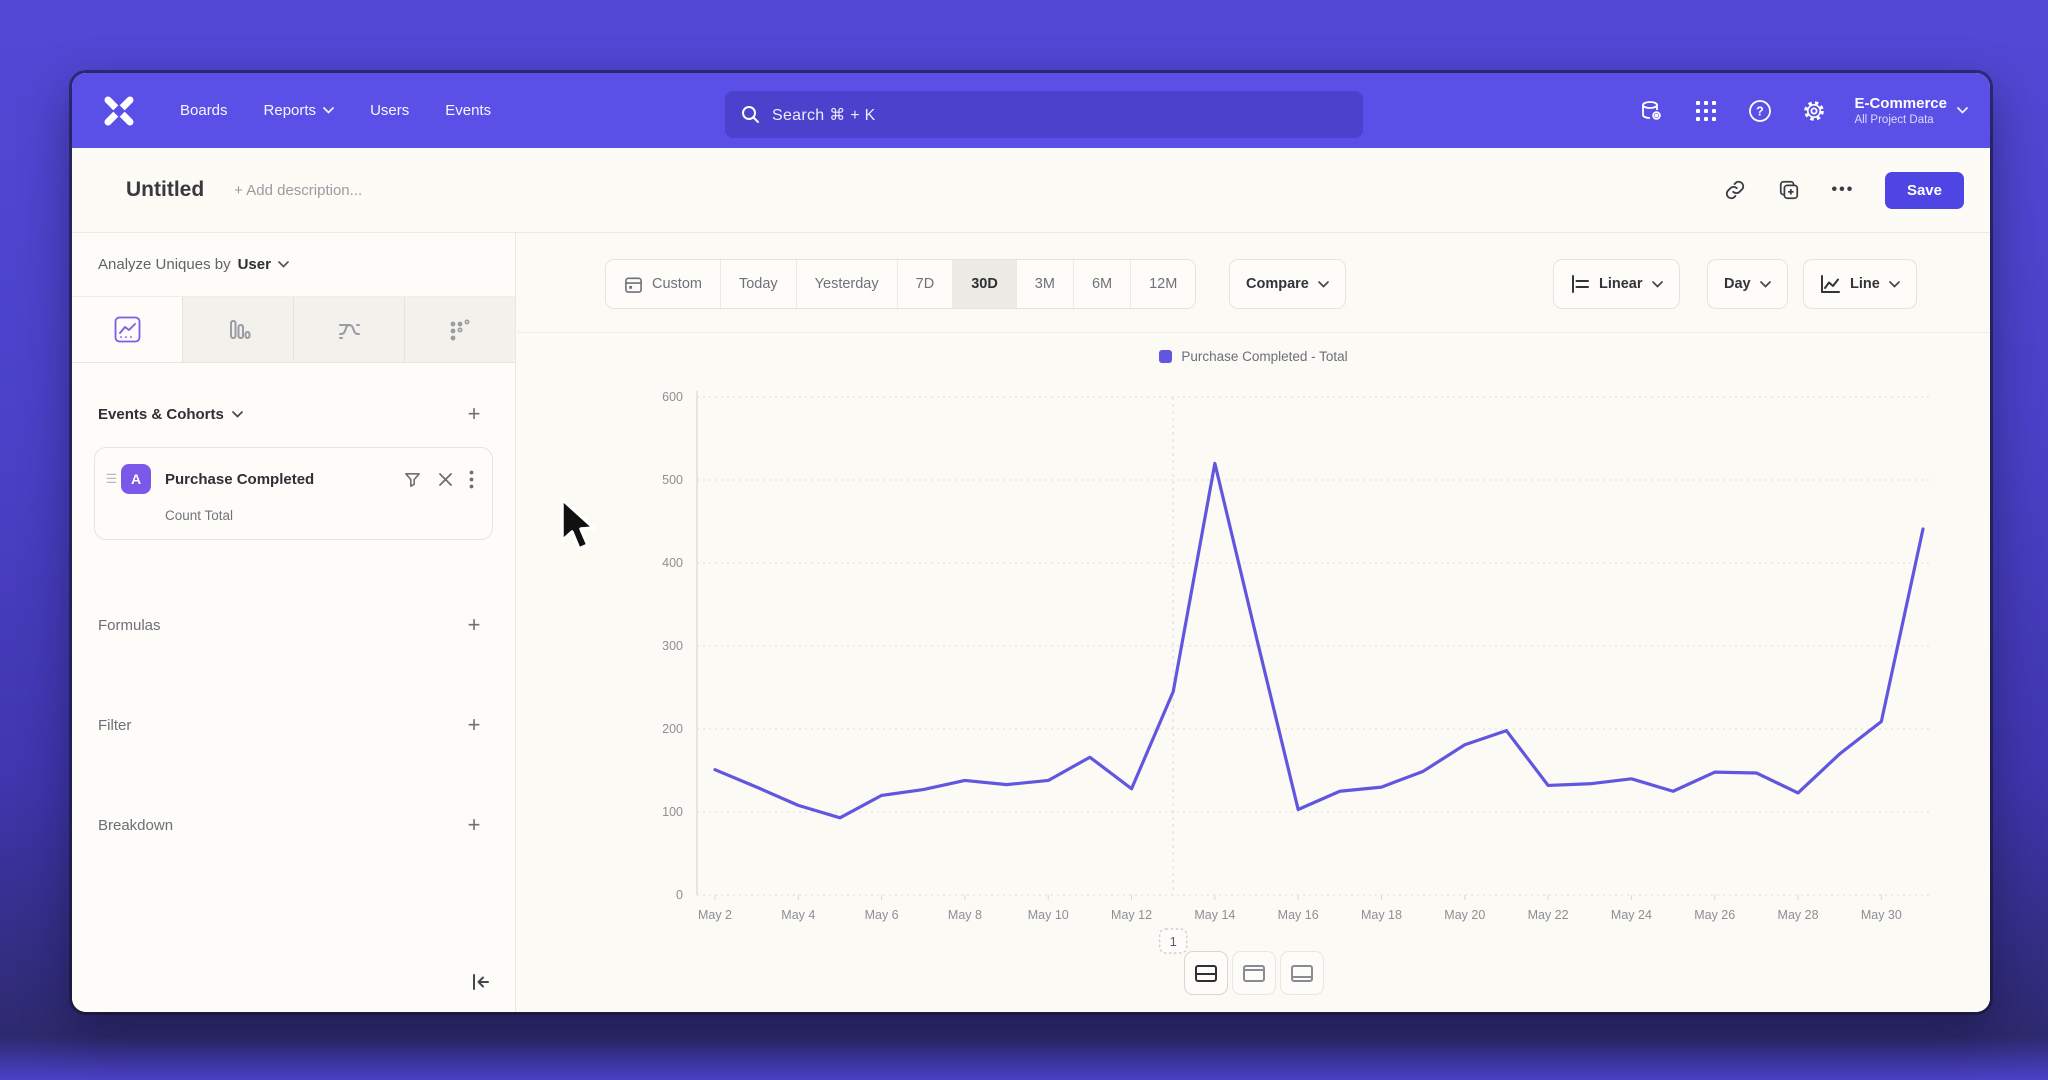 This screenshot has width=2048, height=1080. Describe the element at coordinates (1381, 915) in the screenshot. I see `svg-text: May 18` at that location.